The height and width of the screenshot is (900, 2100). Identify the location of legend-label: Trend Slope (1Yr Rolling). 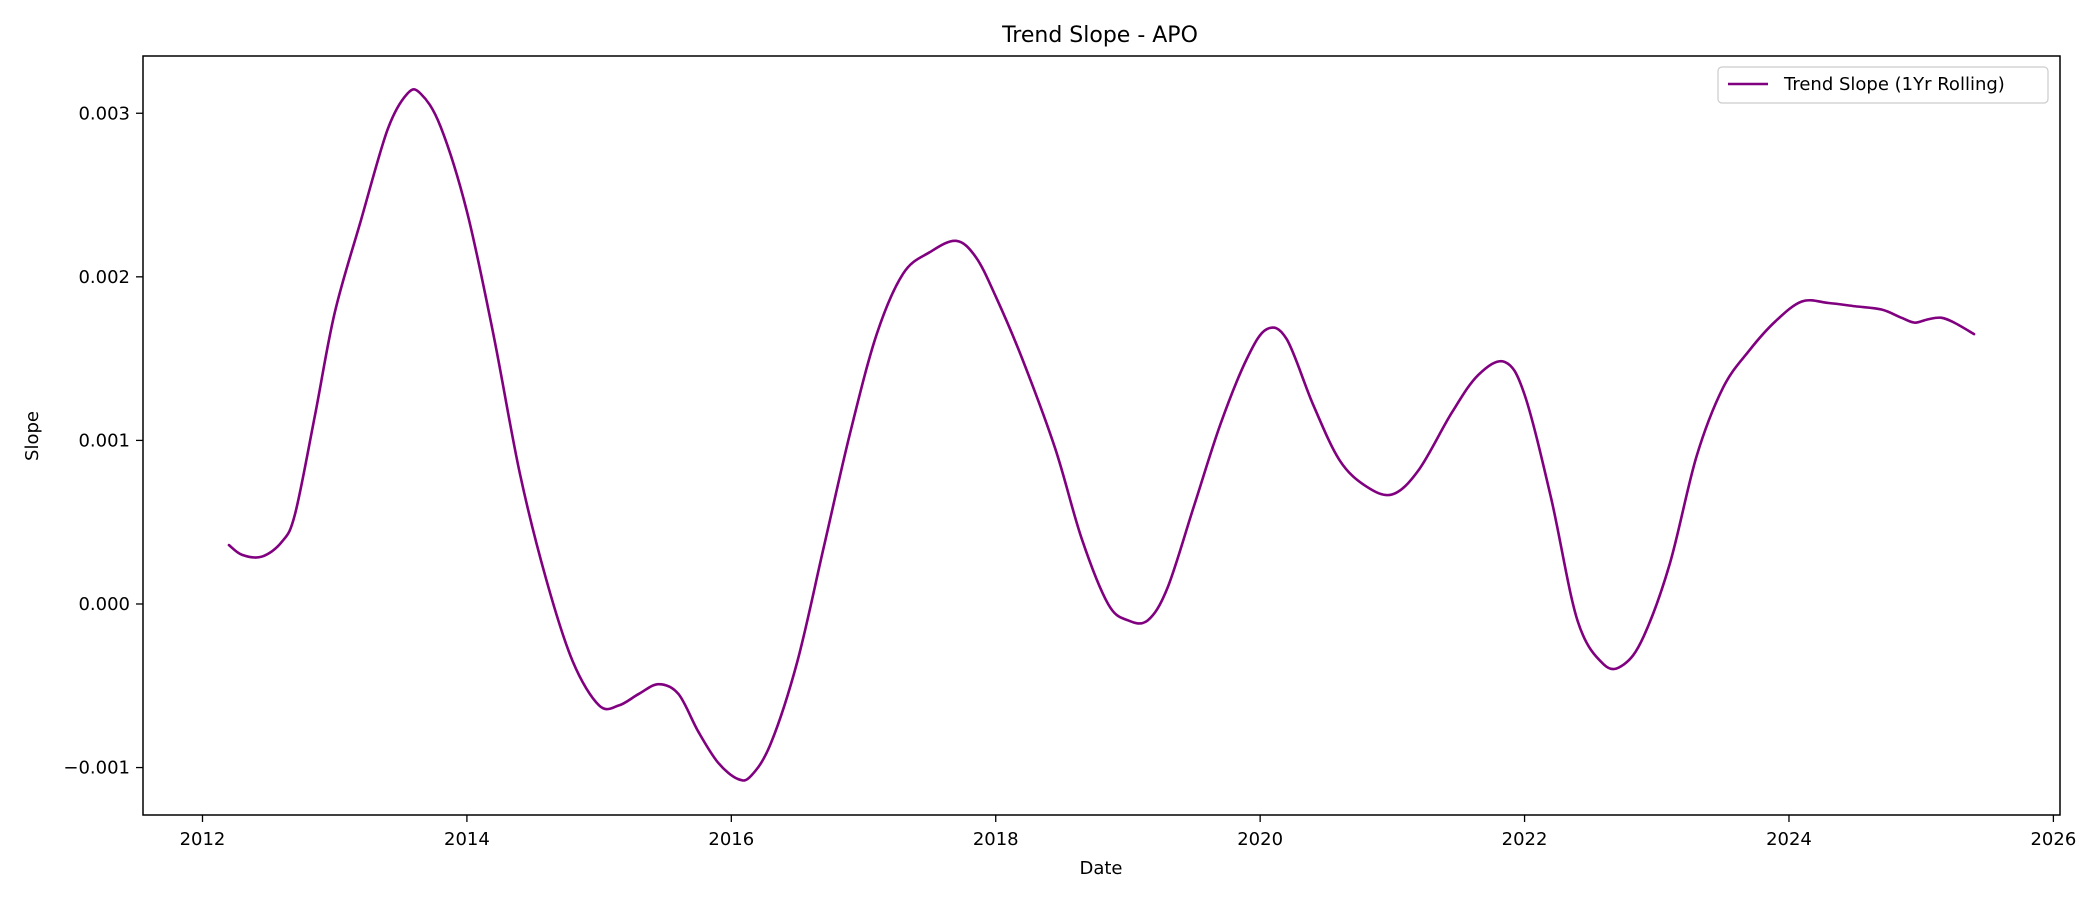
(1894, 84).